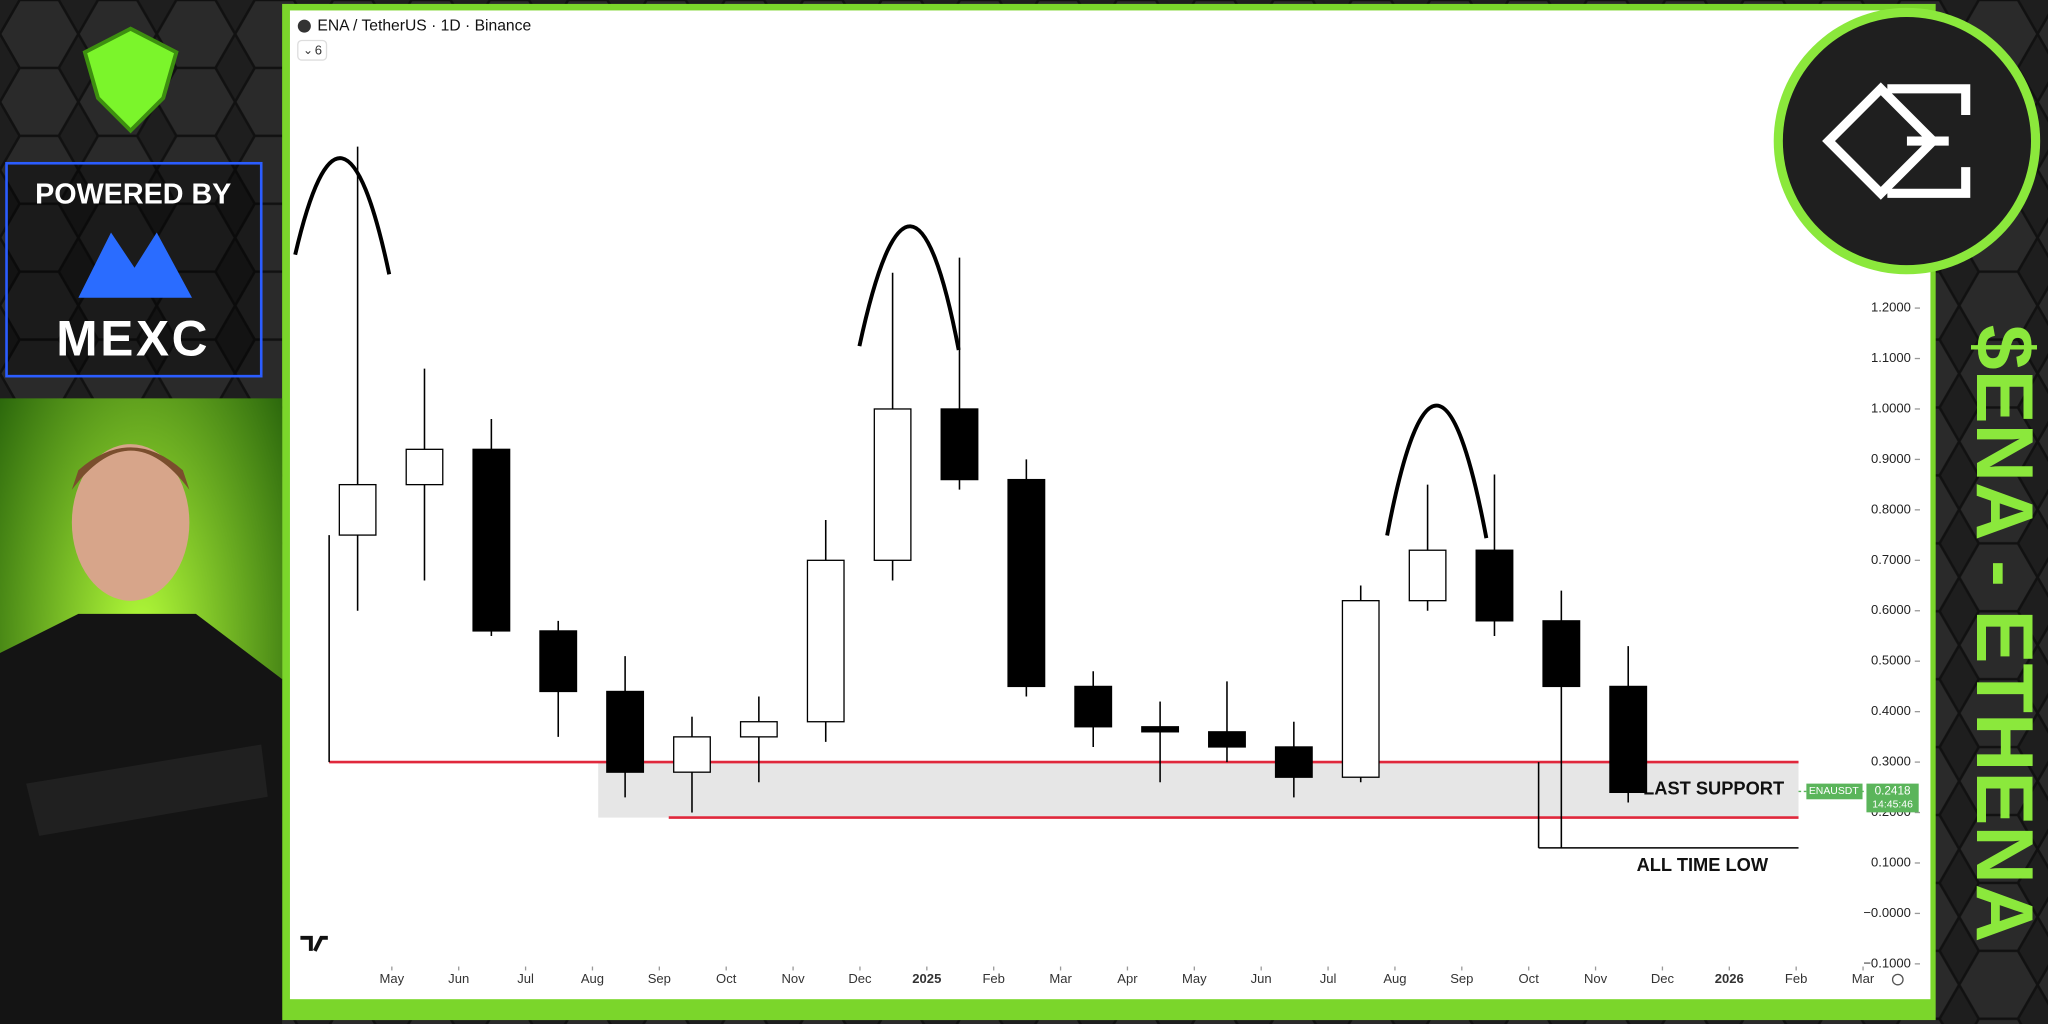 This screenshot has width=2048, height=1024. Describe the element at coordinates (1897, 979) in the screenshot. I see `settings-icon` at that location.